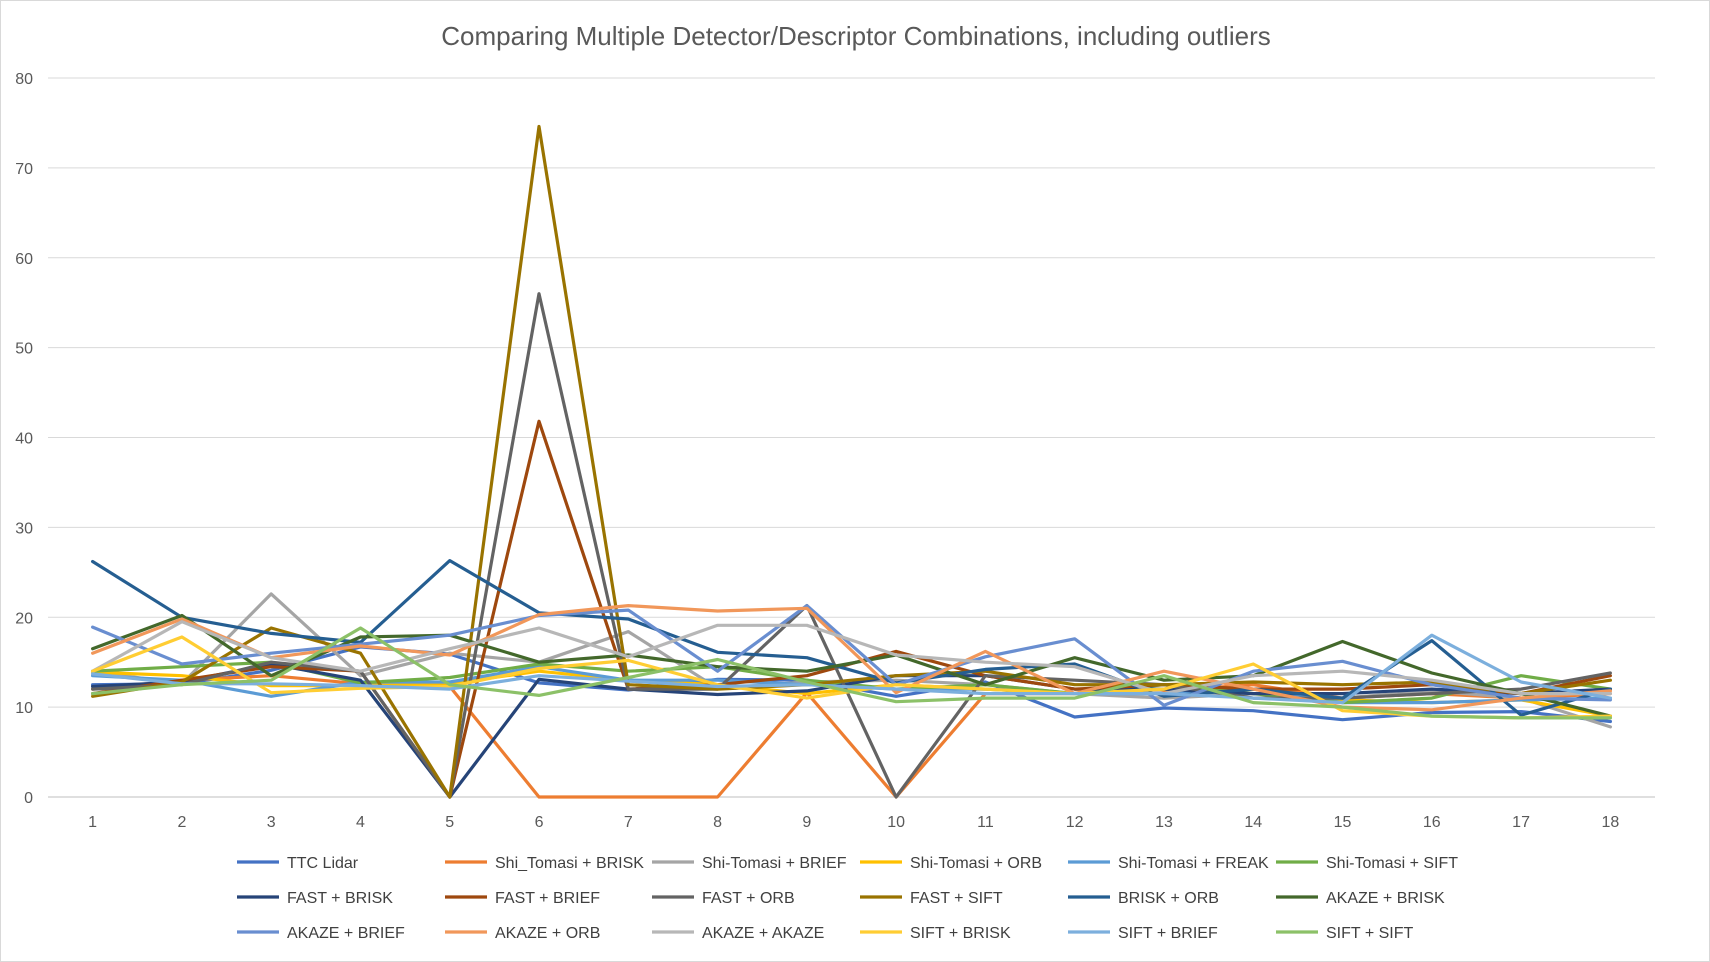  Describe the element at coordinates (774, 863) in the screenshot. I see `legend-label: Shi-Tomasi + BRIEF` at that location.